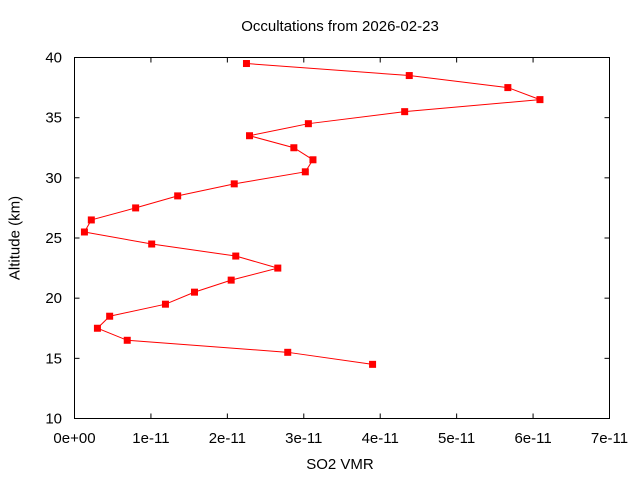 Image resolution: width=640 pixels, height=480 pixels. What do you see at coordinates (53, 298) in the screenshot?
I see `y-tick-label: 20` at bounding box center [53, 298].